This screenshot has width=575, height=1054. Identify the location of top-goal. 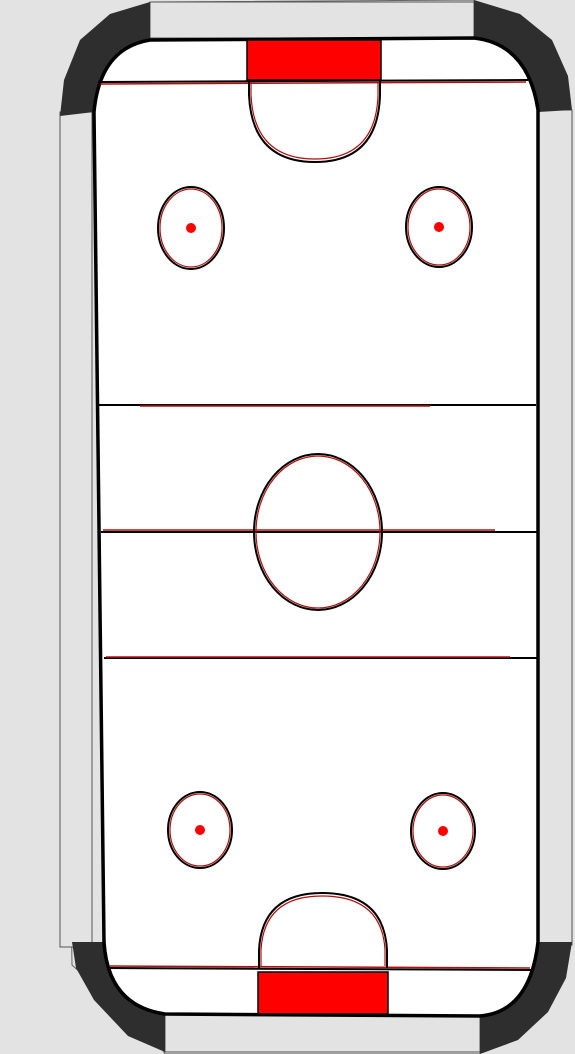
(314, 60).